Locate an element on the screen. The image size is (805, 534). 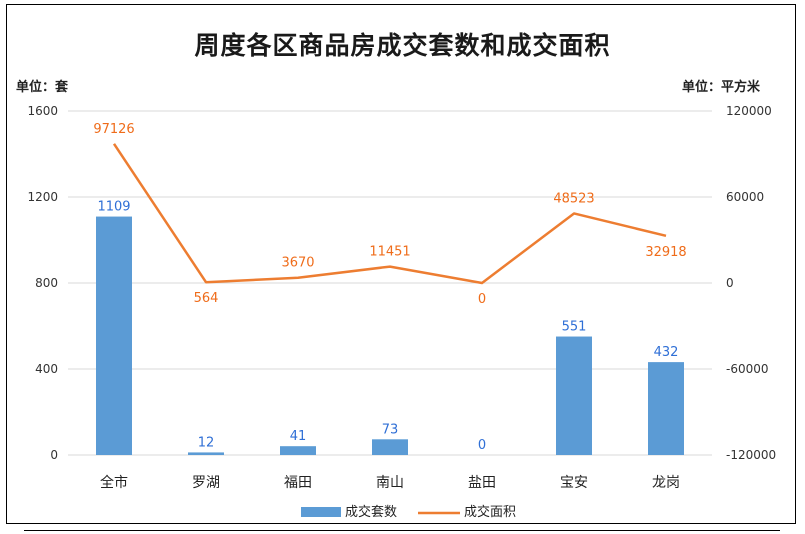
left-tick-label: 1600 is located at coordinates (42, 111).